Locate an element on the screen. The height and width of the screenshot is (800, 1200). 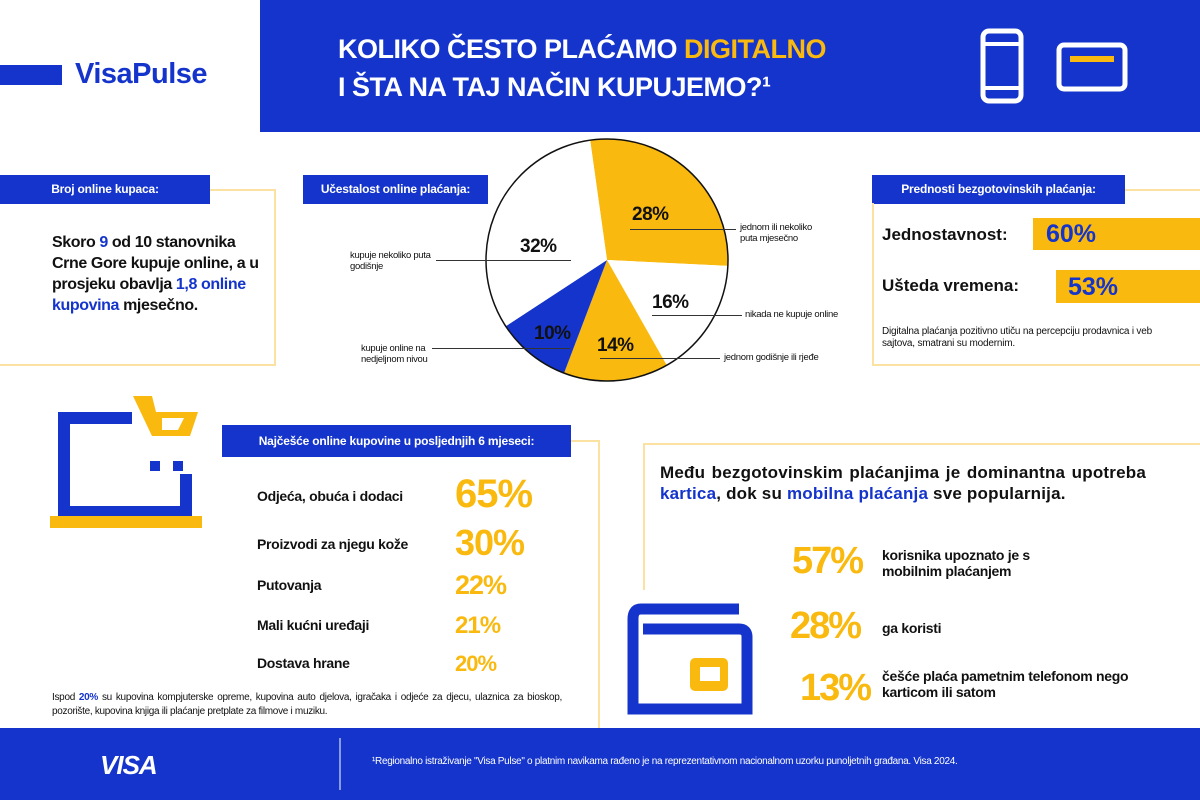
buyers-border-bottom is located at coordinates (138, 365).